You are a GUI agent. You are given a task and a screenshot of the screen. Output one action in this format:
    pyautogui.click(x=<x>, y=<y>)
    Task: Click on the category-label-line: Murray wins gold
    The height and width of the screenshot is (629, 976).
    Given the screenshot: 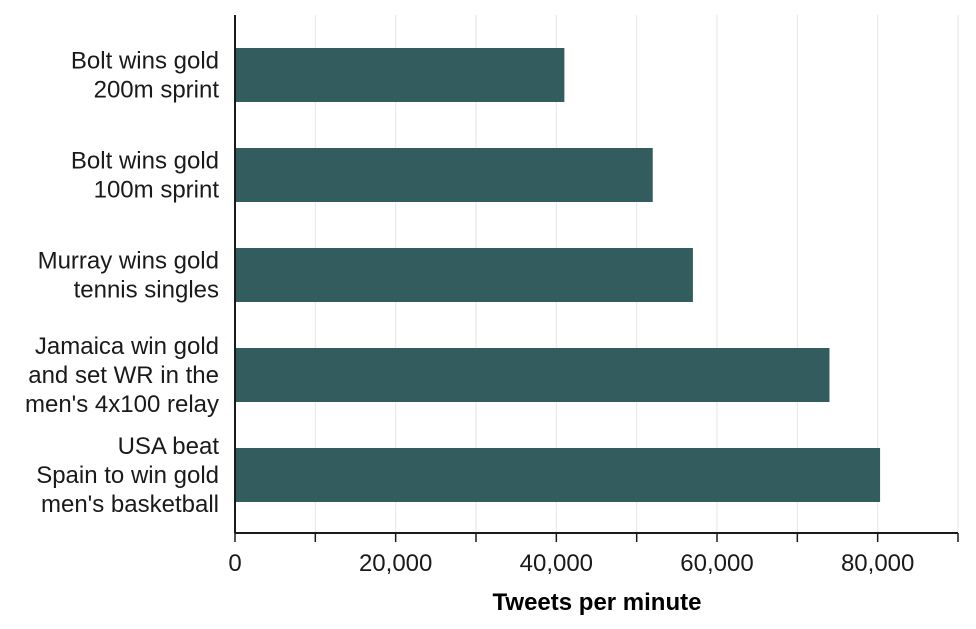 What is the action you would take?
    pyautogui.click(x=128, y=261)
    